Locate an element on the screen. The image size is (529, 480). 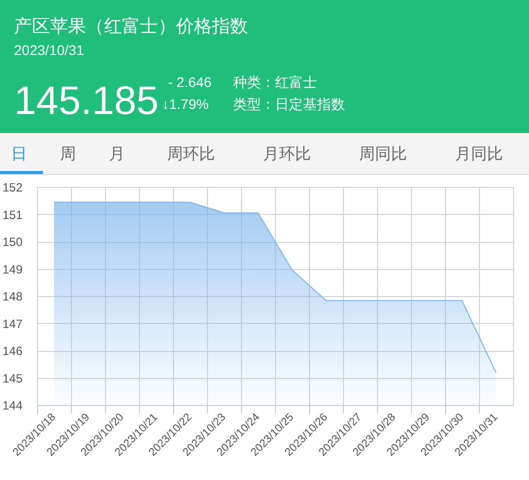
text: 周同比 is located at coordinates (383, 154).